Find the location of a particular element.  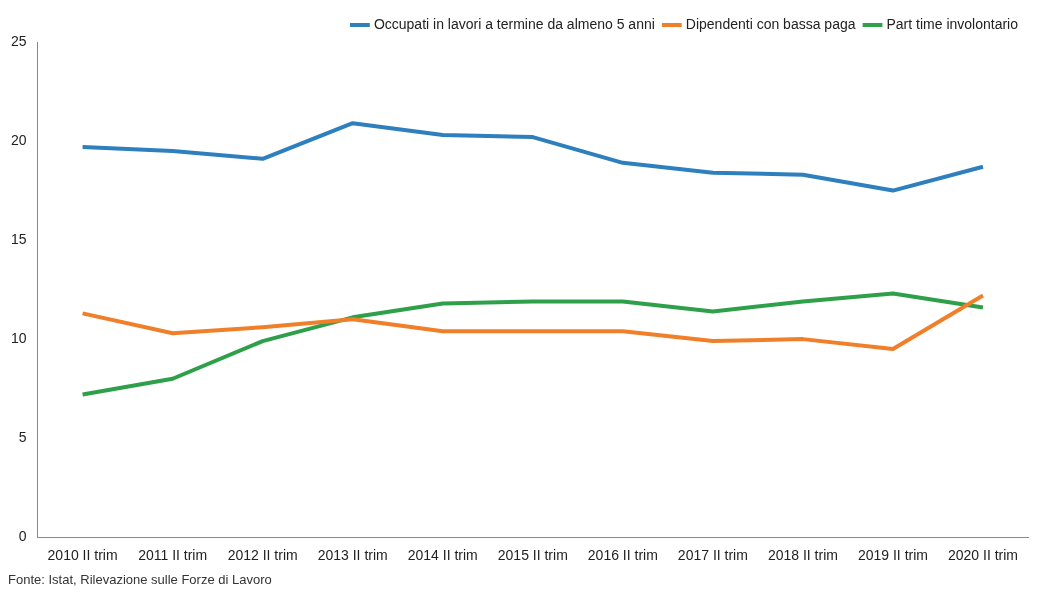

x-tick-label: 2018 II trim is located at coordinates (802, 555).